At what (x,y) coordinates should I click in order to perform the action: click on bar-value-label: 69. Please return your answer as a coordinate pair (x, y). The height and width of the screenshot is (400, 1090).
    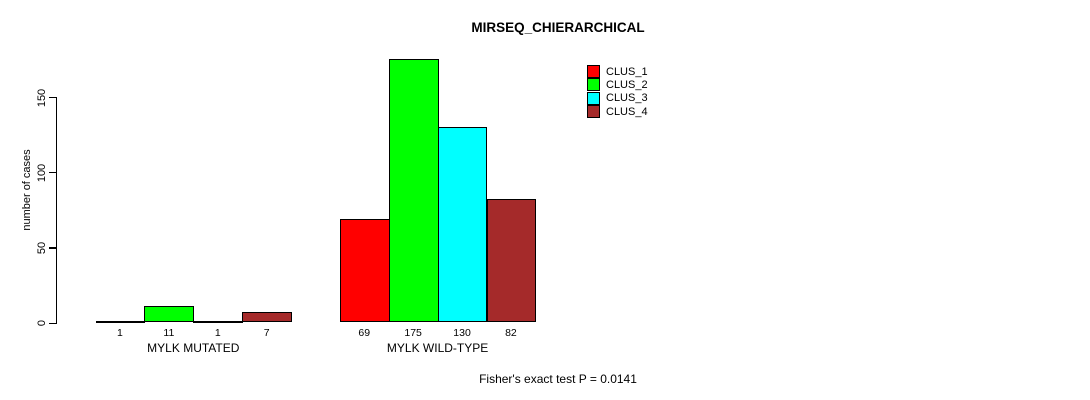
    Looking at the image, I should click on (364, 332).